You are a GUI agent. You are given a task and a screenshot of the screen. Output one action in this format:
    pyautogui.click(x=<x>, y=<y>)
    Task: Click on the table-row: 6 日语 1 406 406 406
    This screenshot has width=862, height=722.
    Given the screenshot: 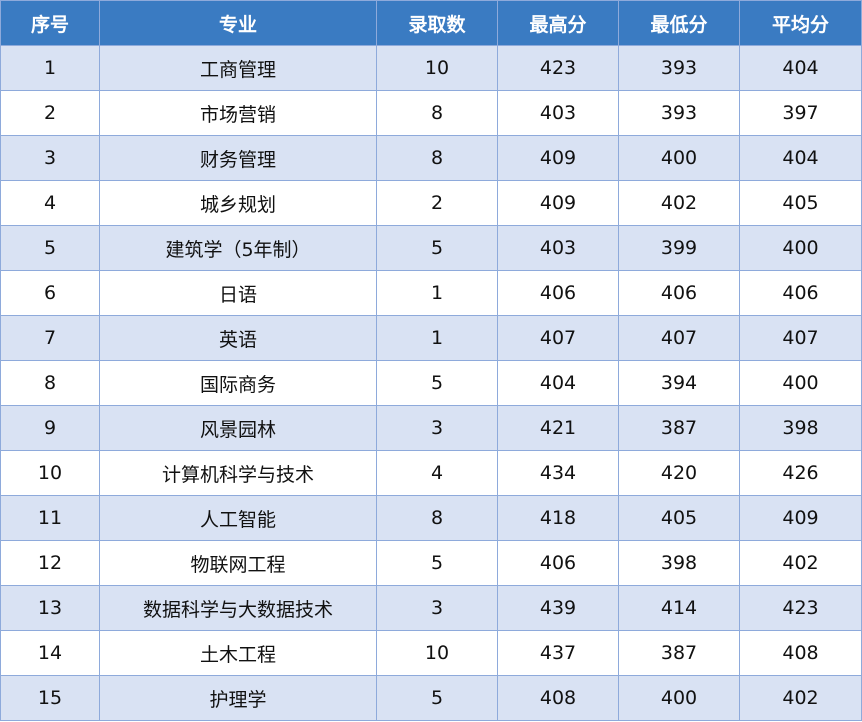 What is the action you would take?
    pyautogui.click(x=431, y=293)
    